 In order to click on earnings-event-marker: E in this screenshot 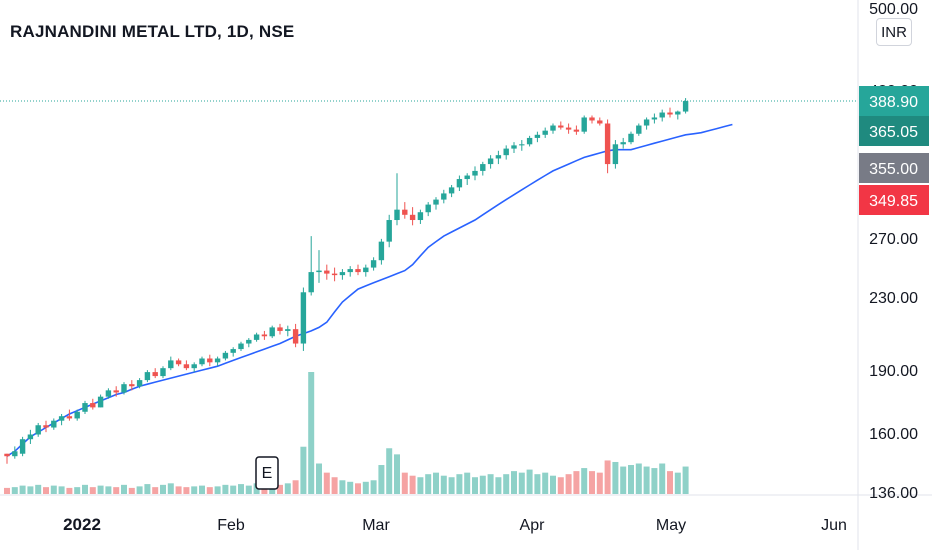, I will do `click(267, 473)`.